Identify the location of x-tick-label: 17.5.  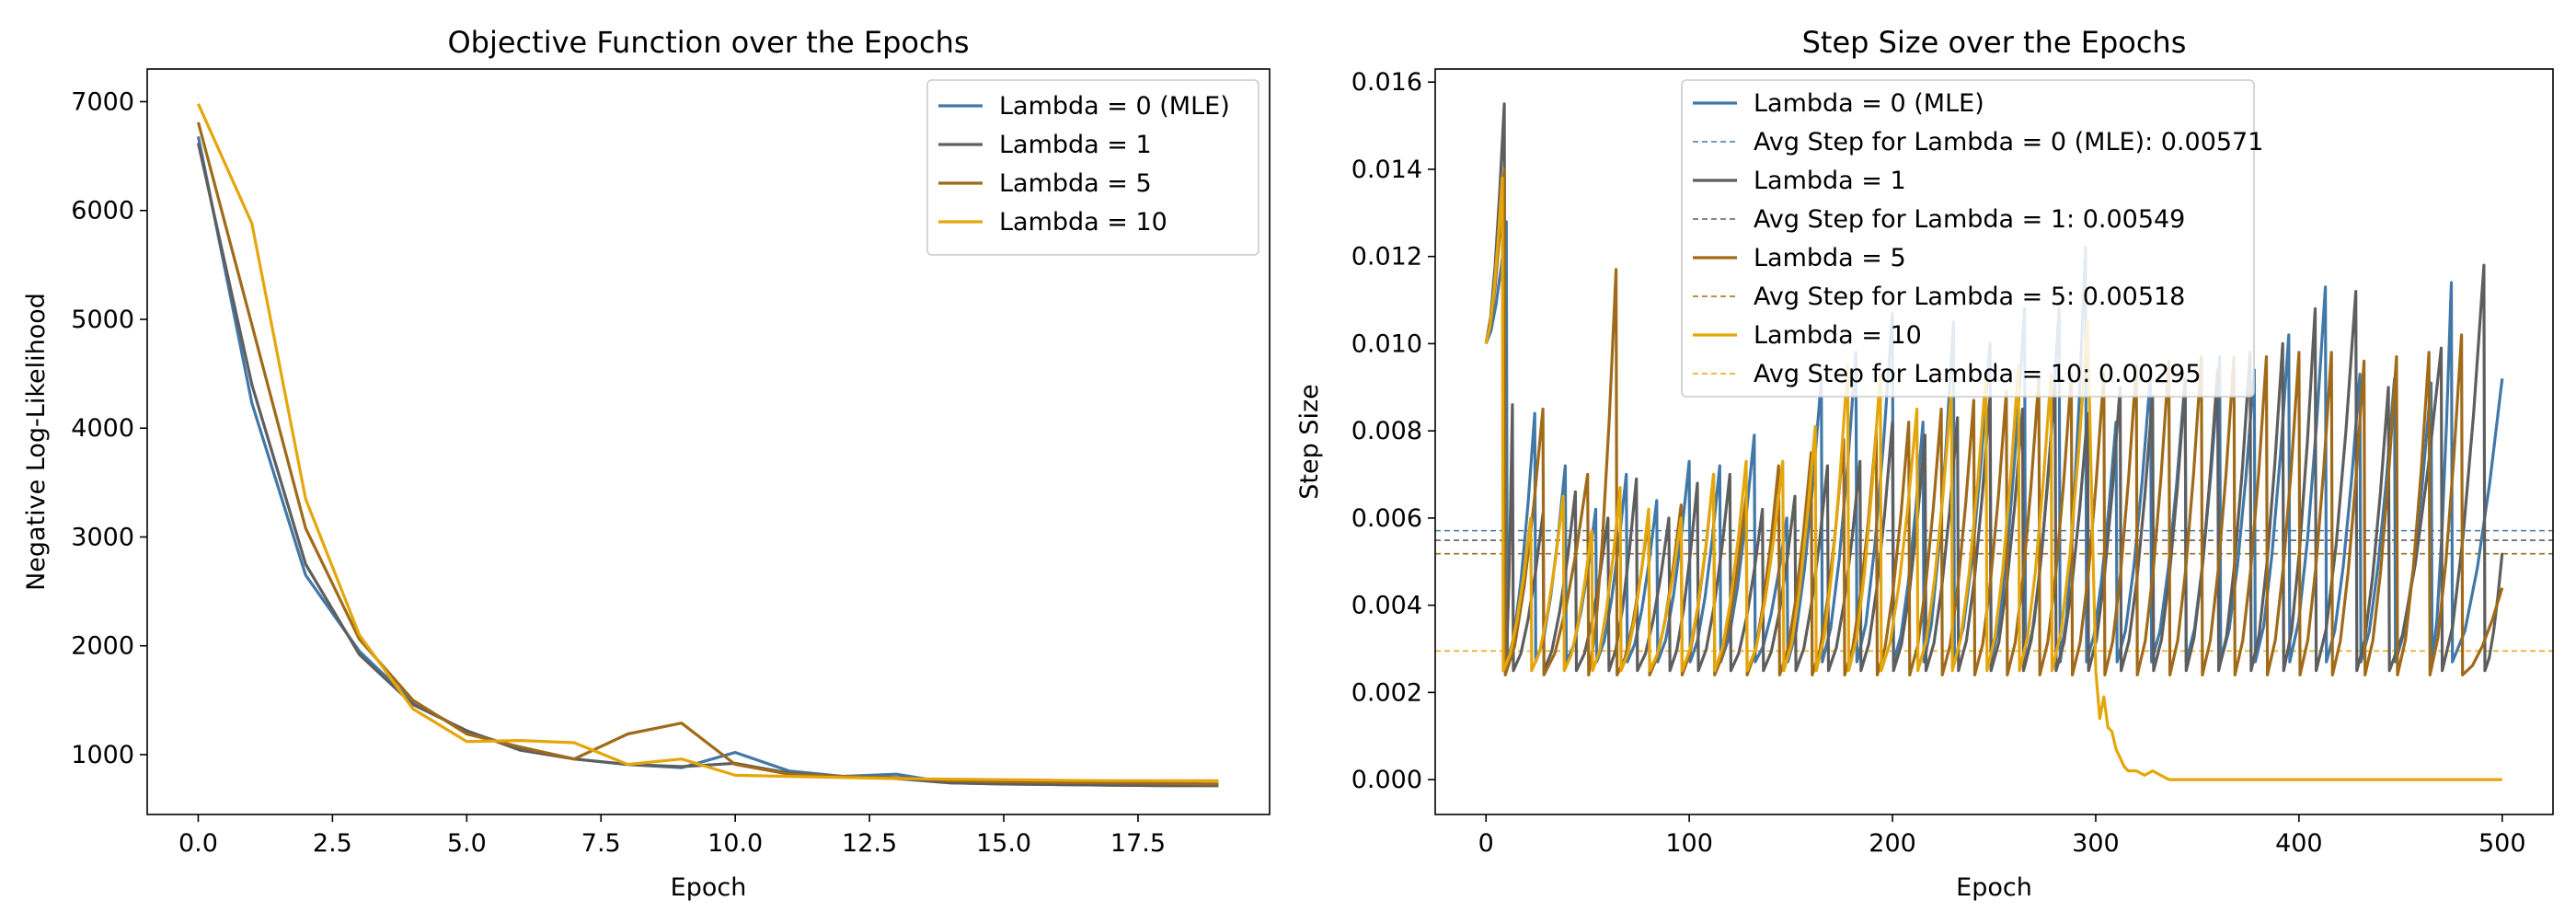
(1138, 843).